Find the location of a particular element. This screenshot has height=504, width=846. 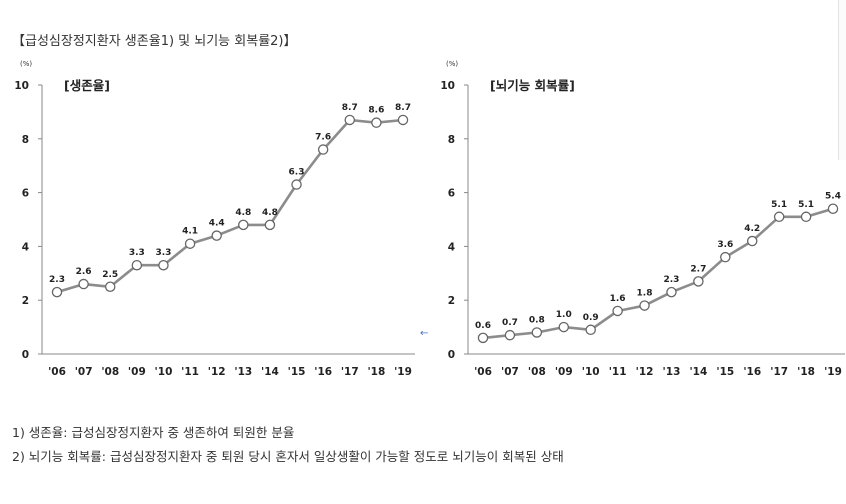

chart2-x-tick-label: '17 is located at coordinates (779, 372).